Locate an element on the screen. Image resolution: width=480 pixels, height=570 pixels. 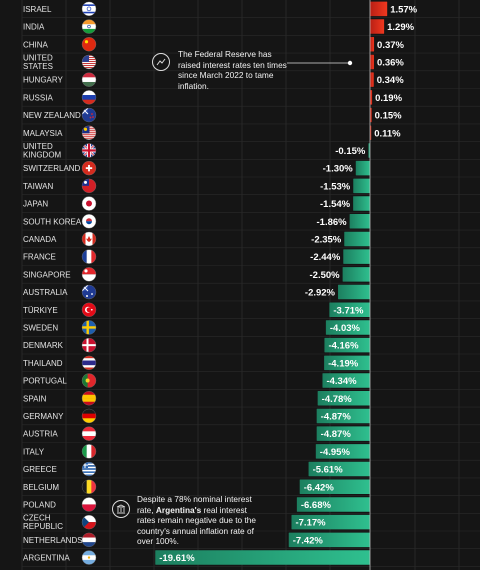
china-flag-icon is located at coordinates (89, 44).